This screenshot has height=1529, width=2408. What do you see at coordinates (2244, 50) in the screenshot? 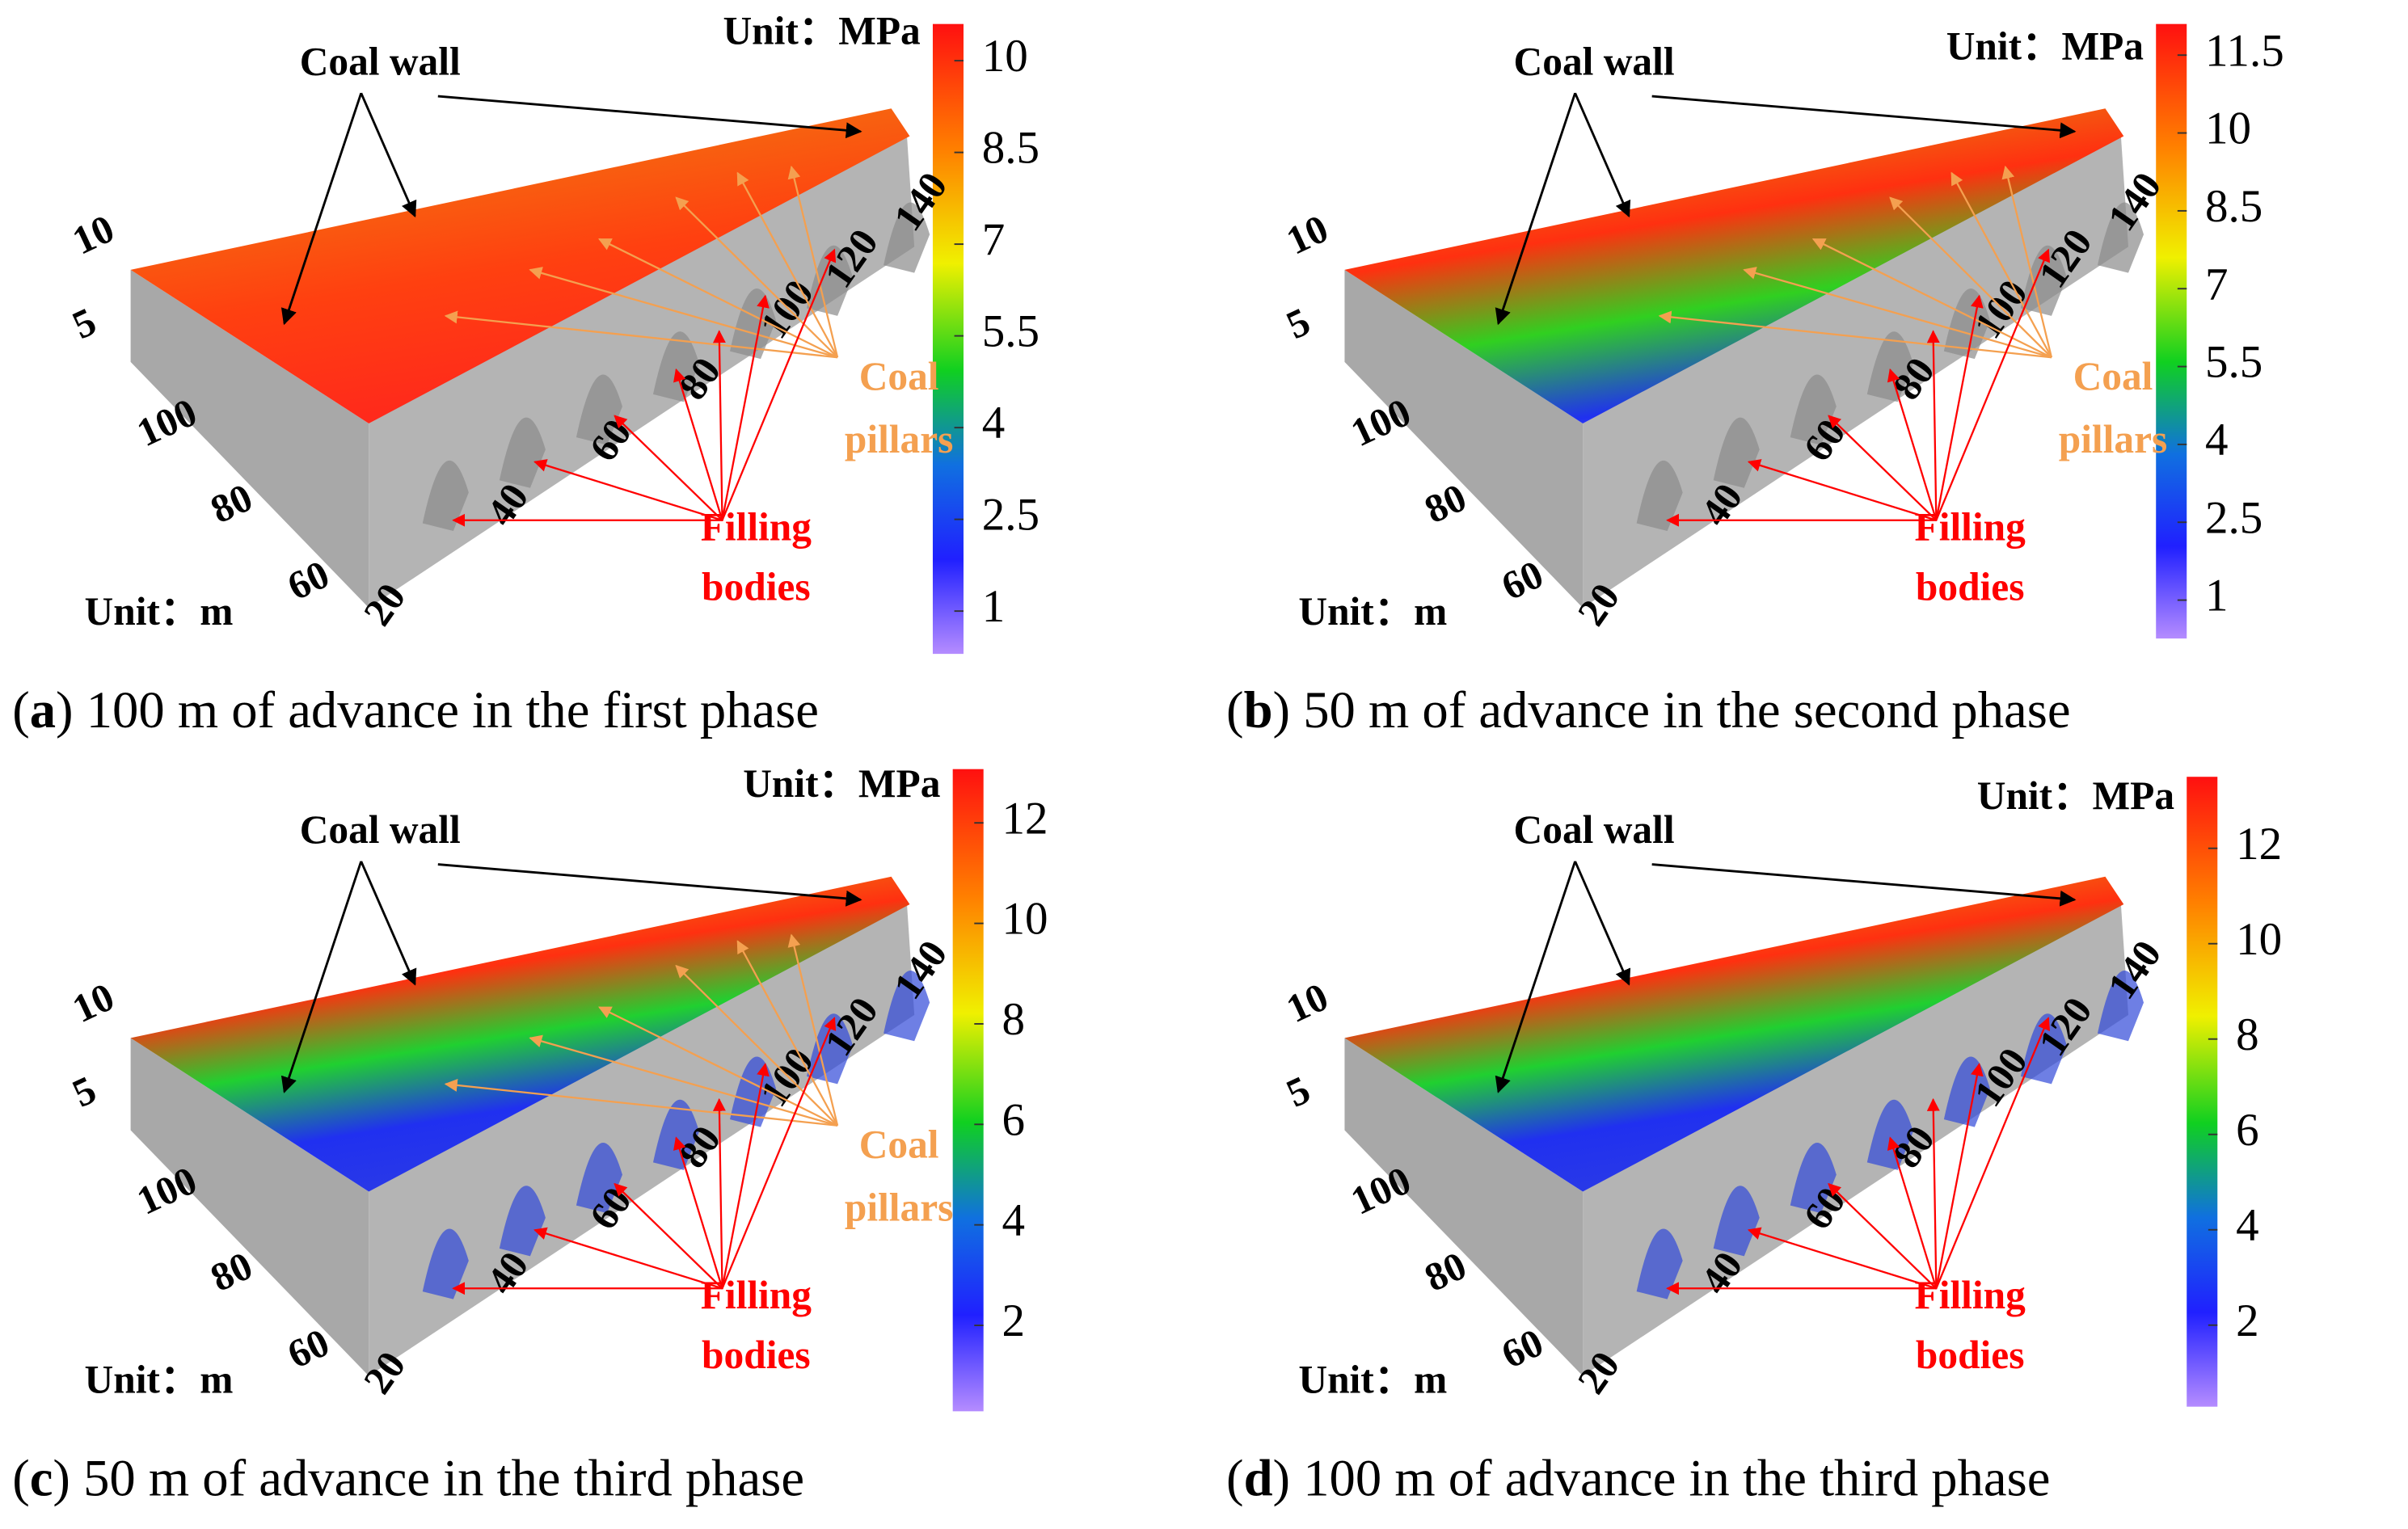
I see `colorbar-tick-label: 11.5` at bounding box center [2244, 50].